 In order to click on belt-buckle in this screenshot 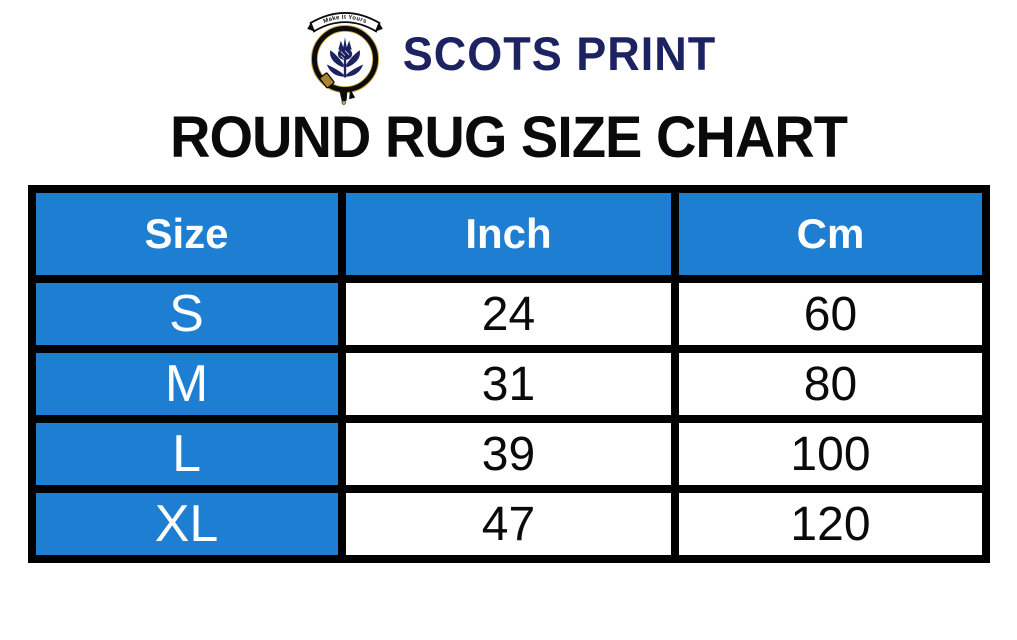, I will do `click(337, 88)`.